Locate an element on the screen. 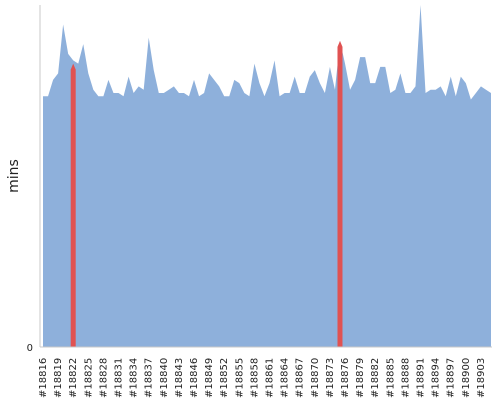 Image resolution: width=500 pixels, height=400 pixels. x-tick-label: #18837 is located at coordinates (149, 378).